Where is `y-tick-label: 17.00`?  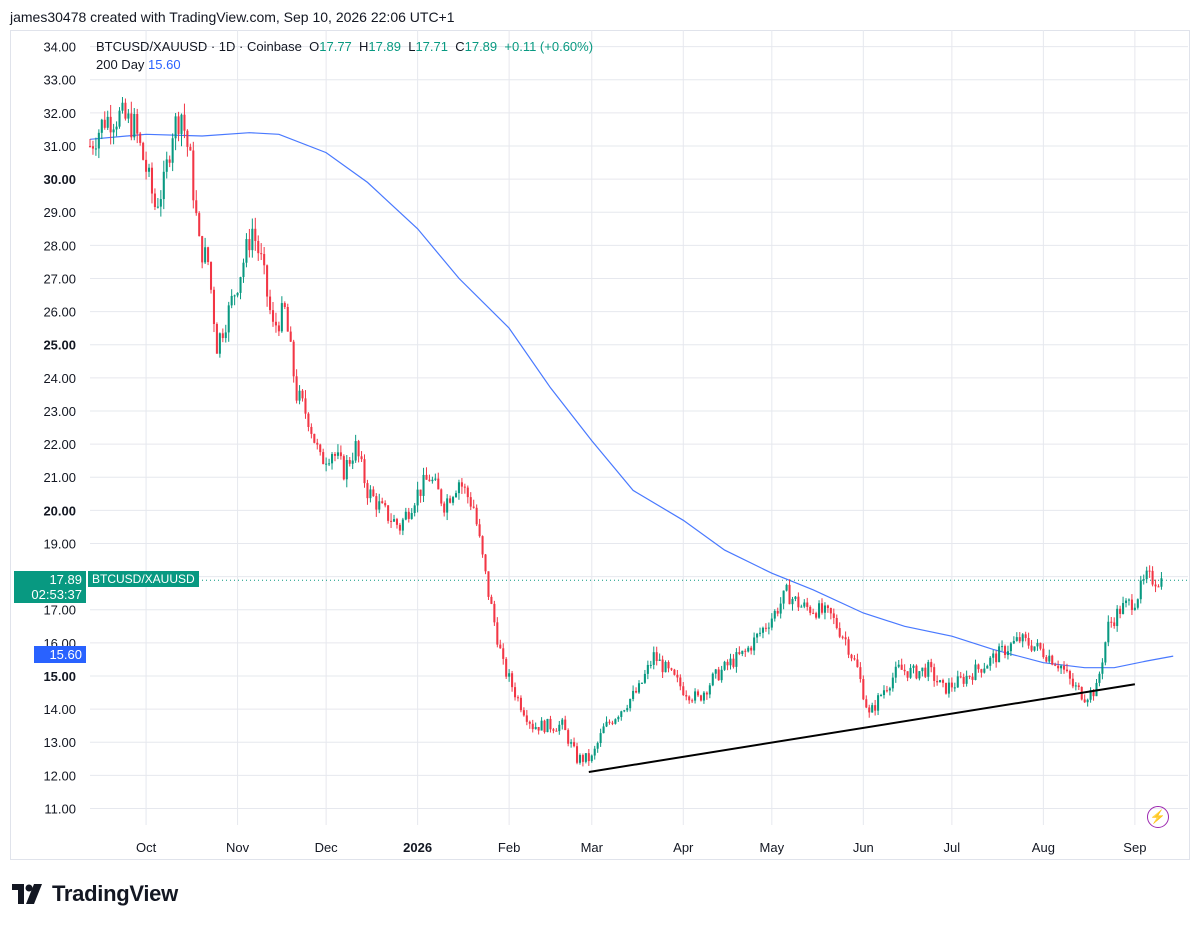 y-tick-label: 17.00 is located at coordinates (59, 610).